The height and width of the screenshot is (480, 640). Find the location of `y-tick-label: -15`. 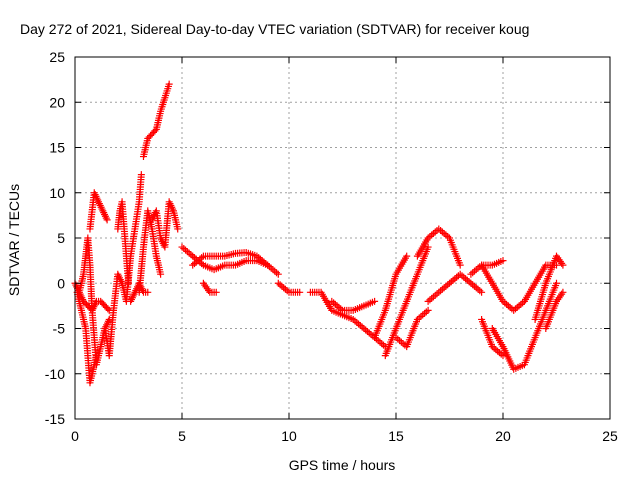

y-tick-label: -15 is located at coordinates (55, 419).